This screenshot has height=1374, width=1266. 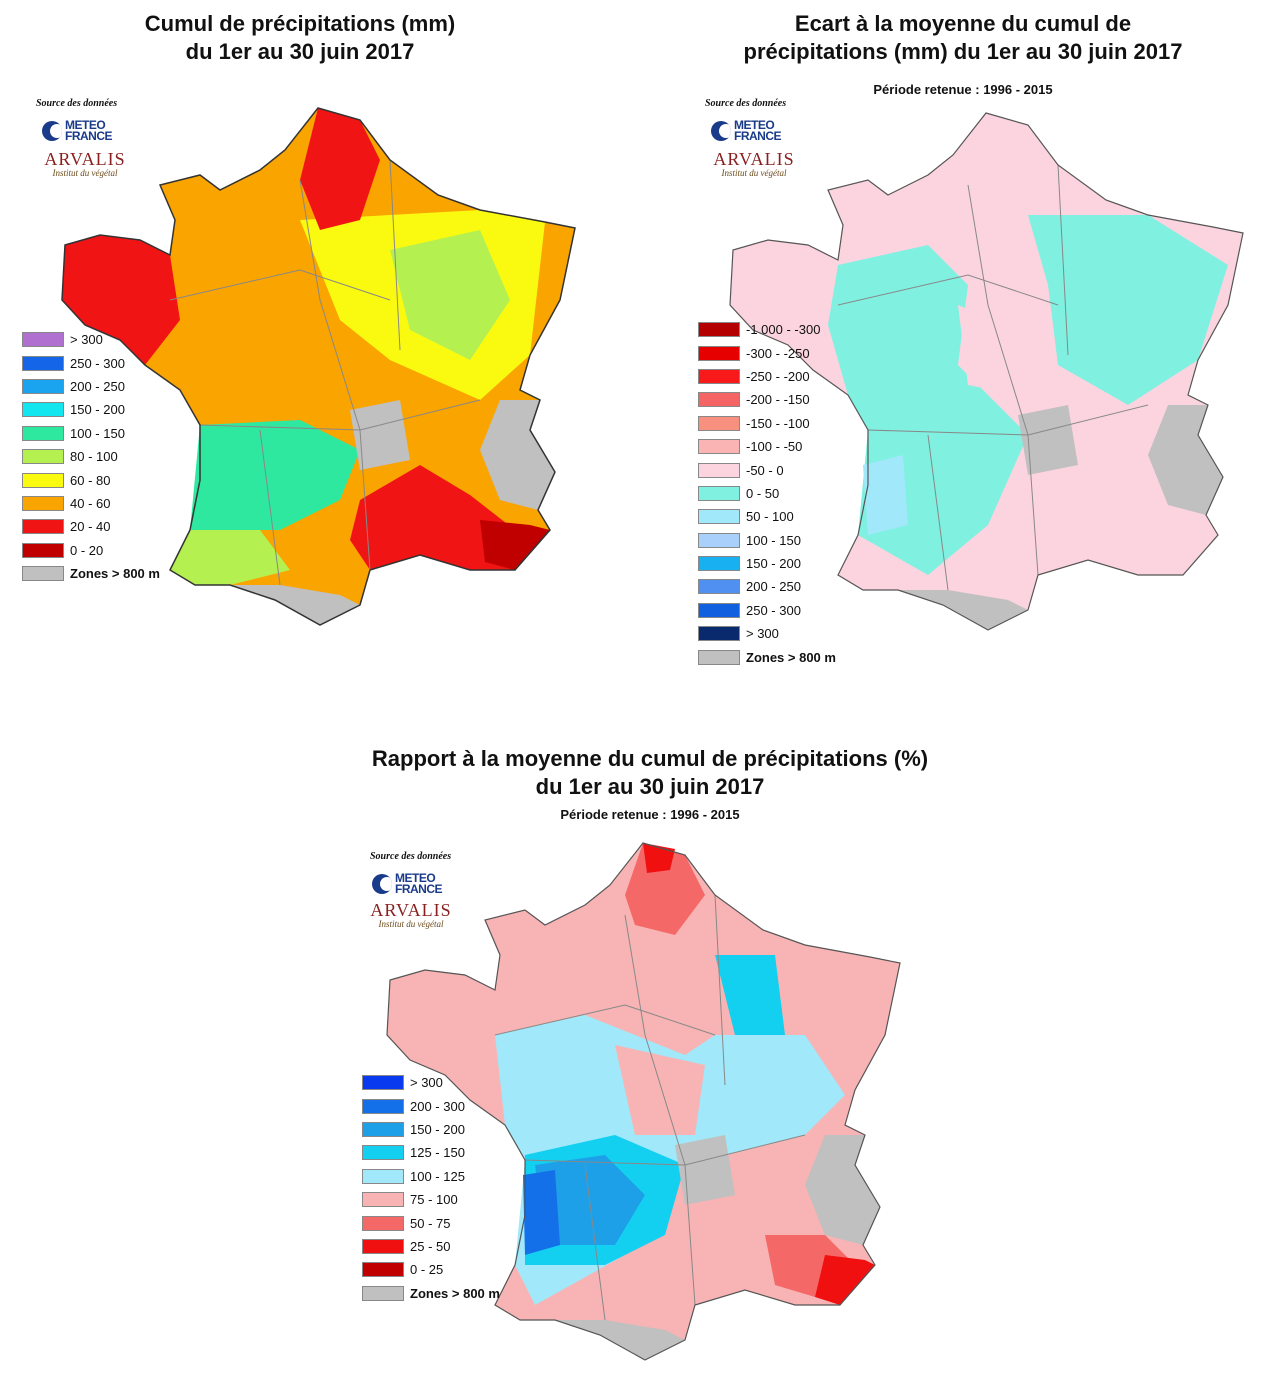 I want to click on legend-item: 50 - 100, so click(x=767, y=516).